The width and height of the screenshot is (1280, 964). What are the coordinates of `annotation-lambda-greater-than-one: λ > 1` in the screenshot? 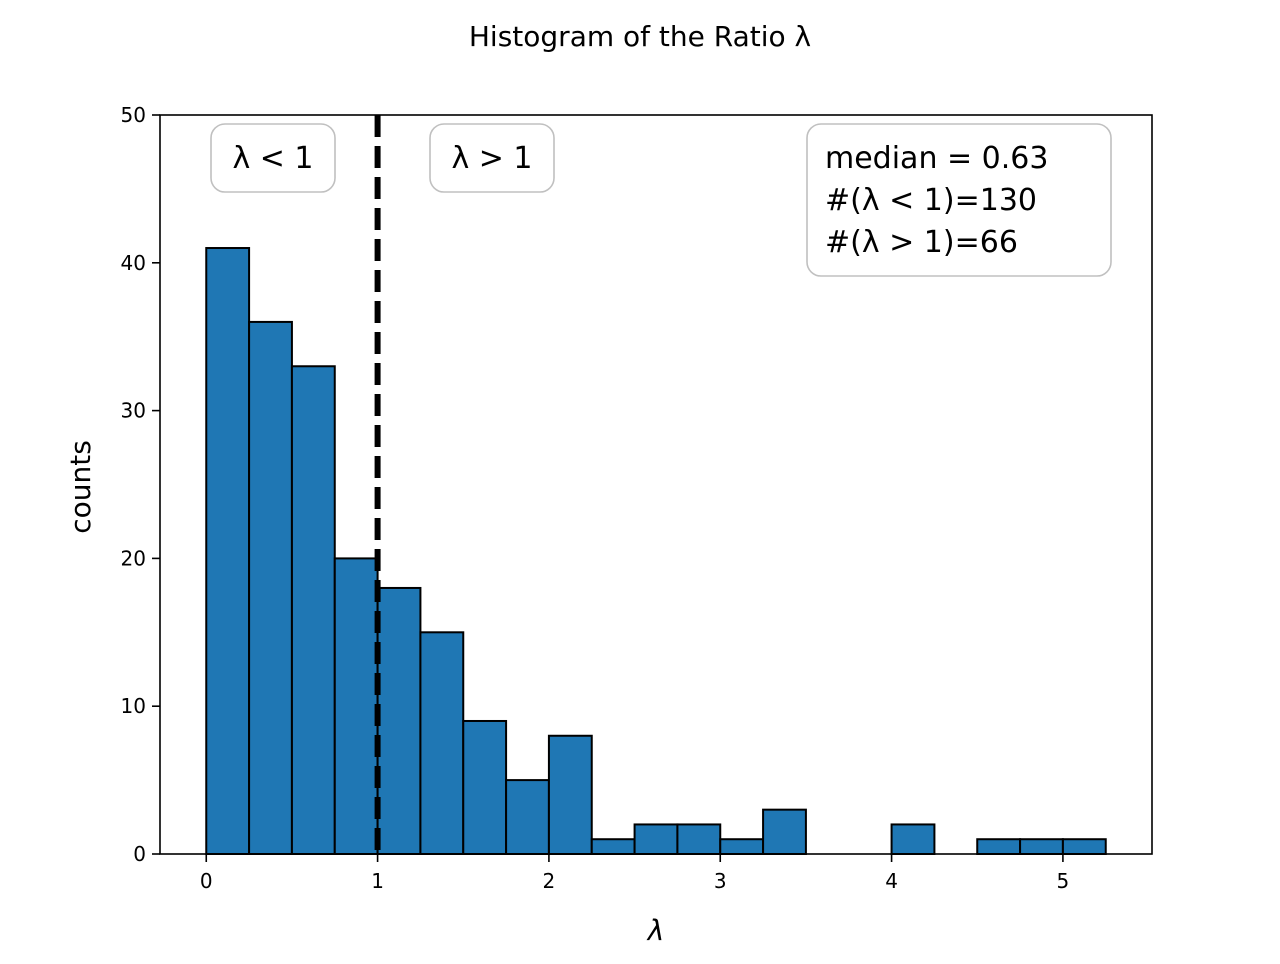 It's located at (492, 158).